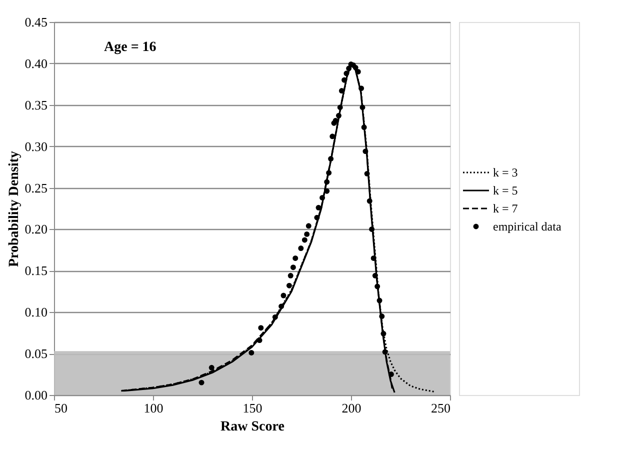 The image size is (632, 467). I want to click on legend-label: empirical data, so click(527, 227).